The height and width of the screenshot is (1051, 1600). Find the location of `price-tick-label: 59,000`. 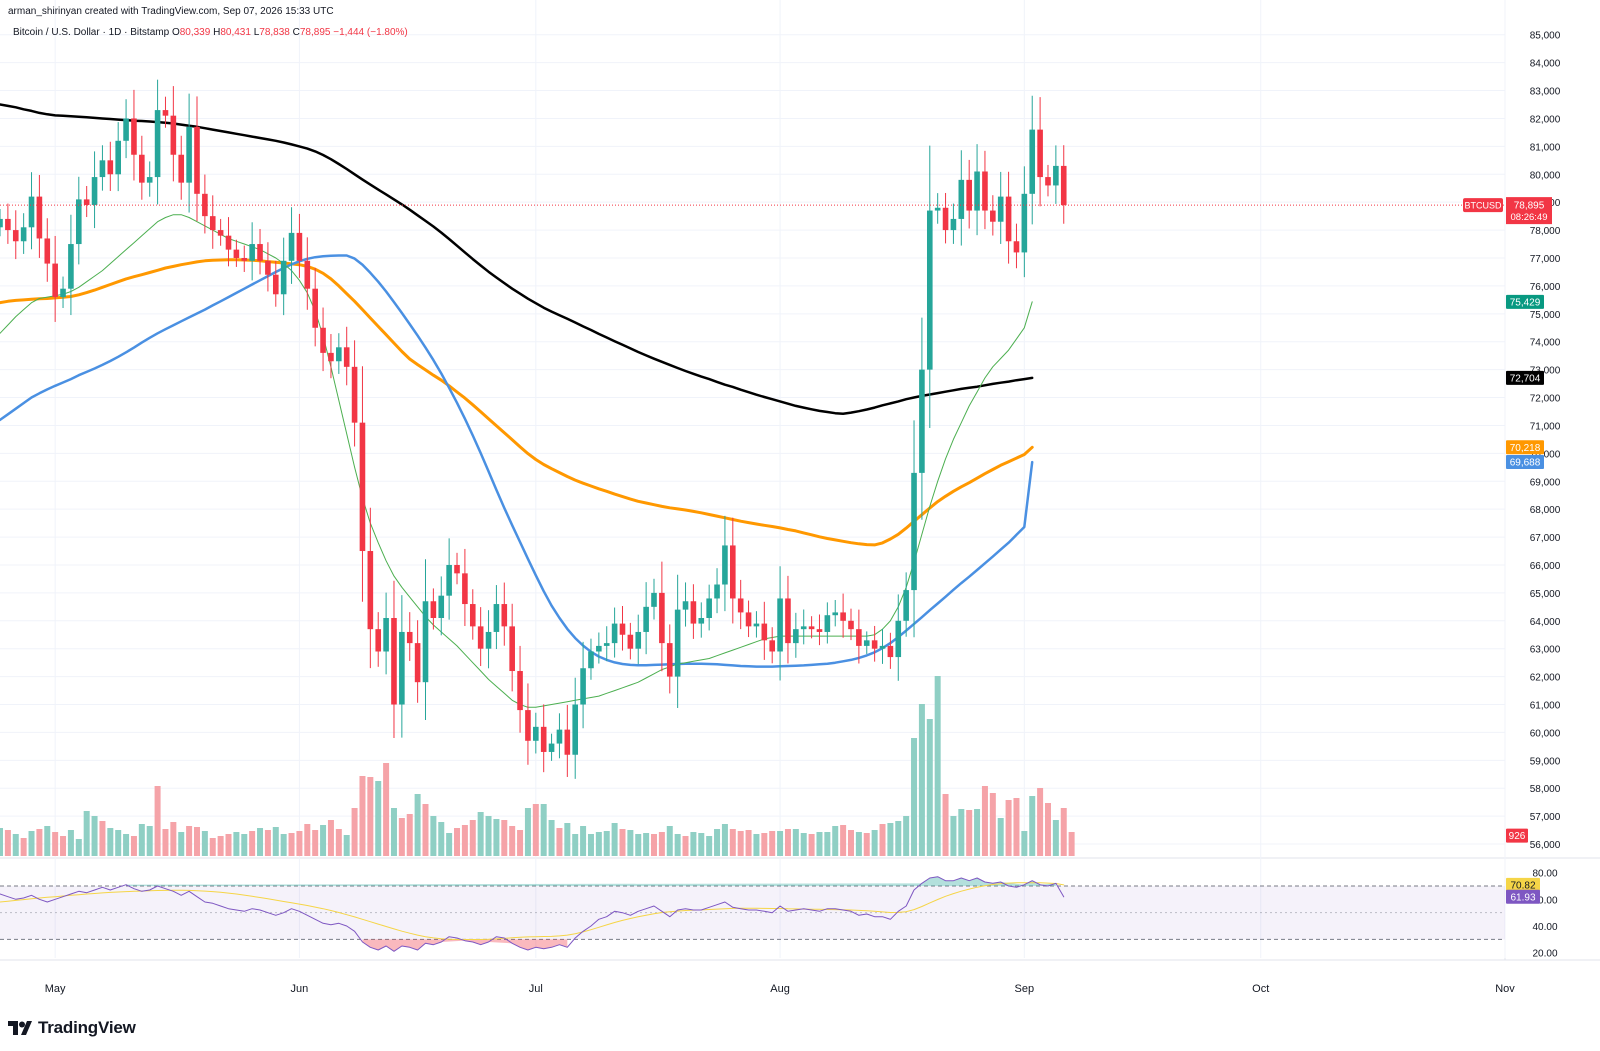

price-tick-label: 59,000 is located at coordinates (1545, 761).